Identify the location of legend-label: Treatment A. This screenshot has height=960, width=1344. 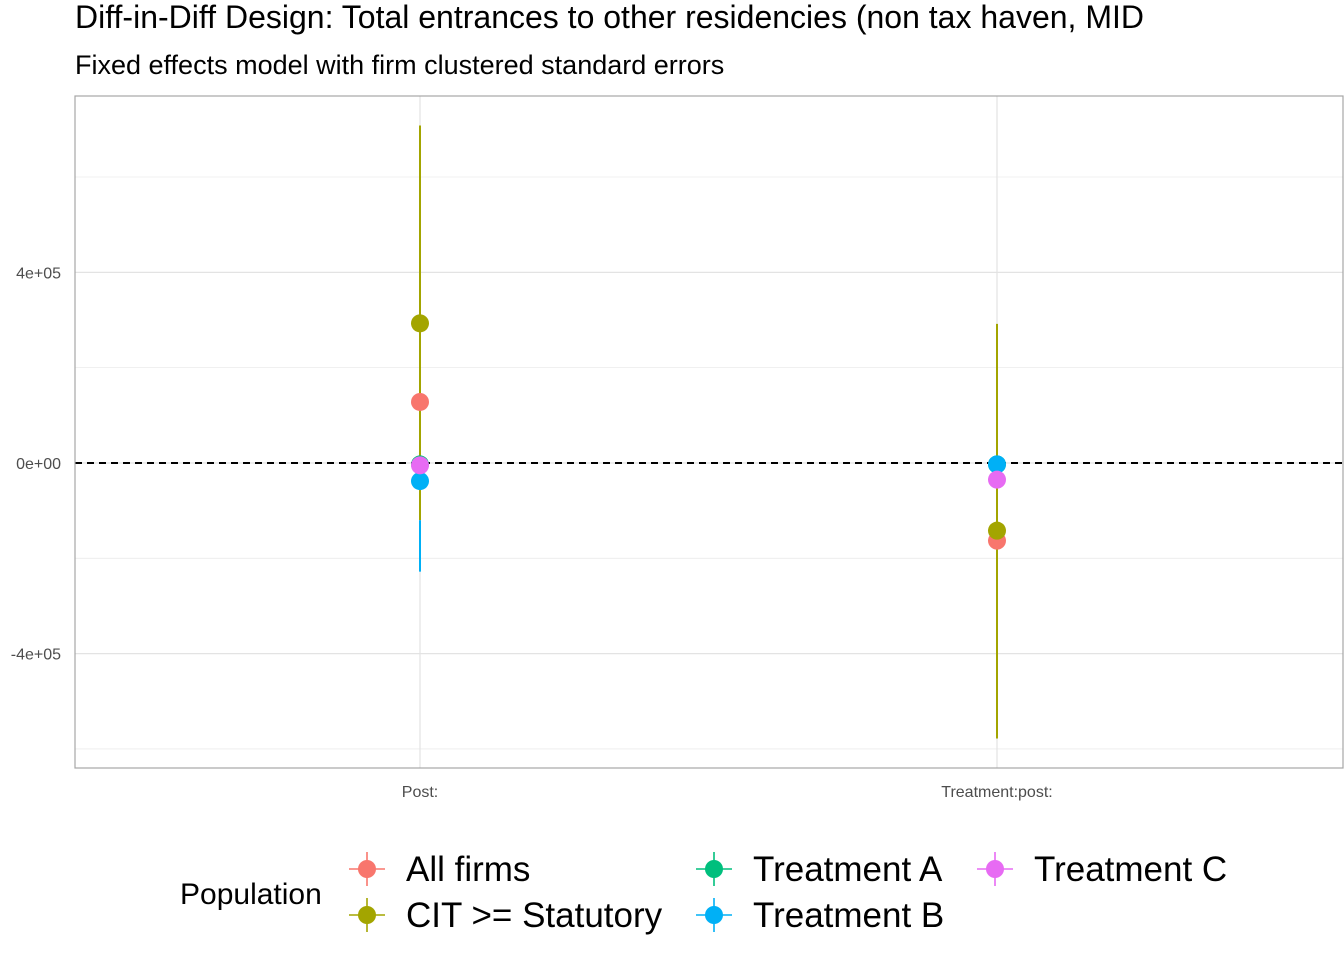
(848, 869).